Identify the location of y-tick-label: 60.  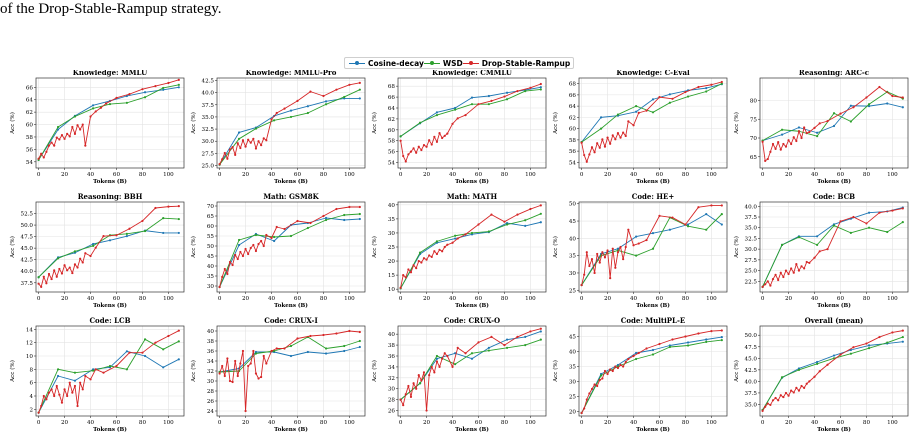
(30, 126).